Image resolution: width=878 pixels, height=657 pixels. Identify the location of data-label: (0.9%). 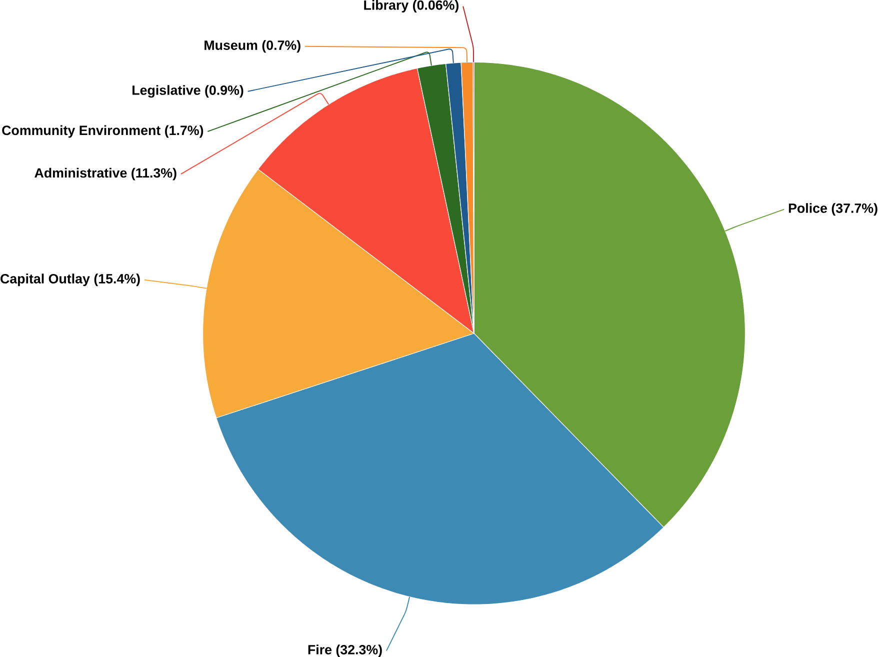
(224, 91).